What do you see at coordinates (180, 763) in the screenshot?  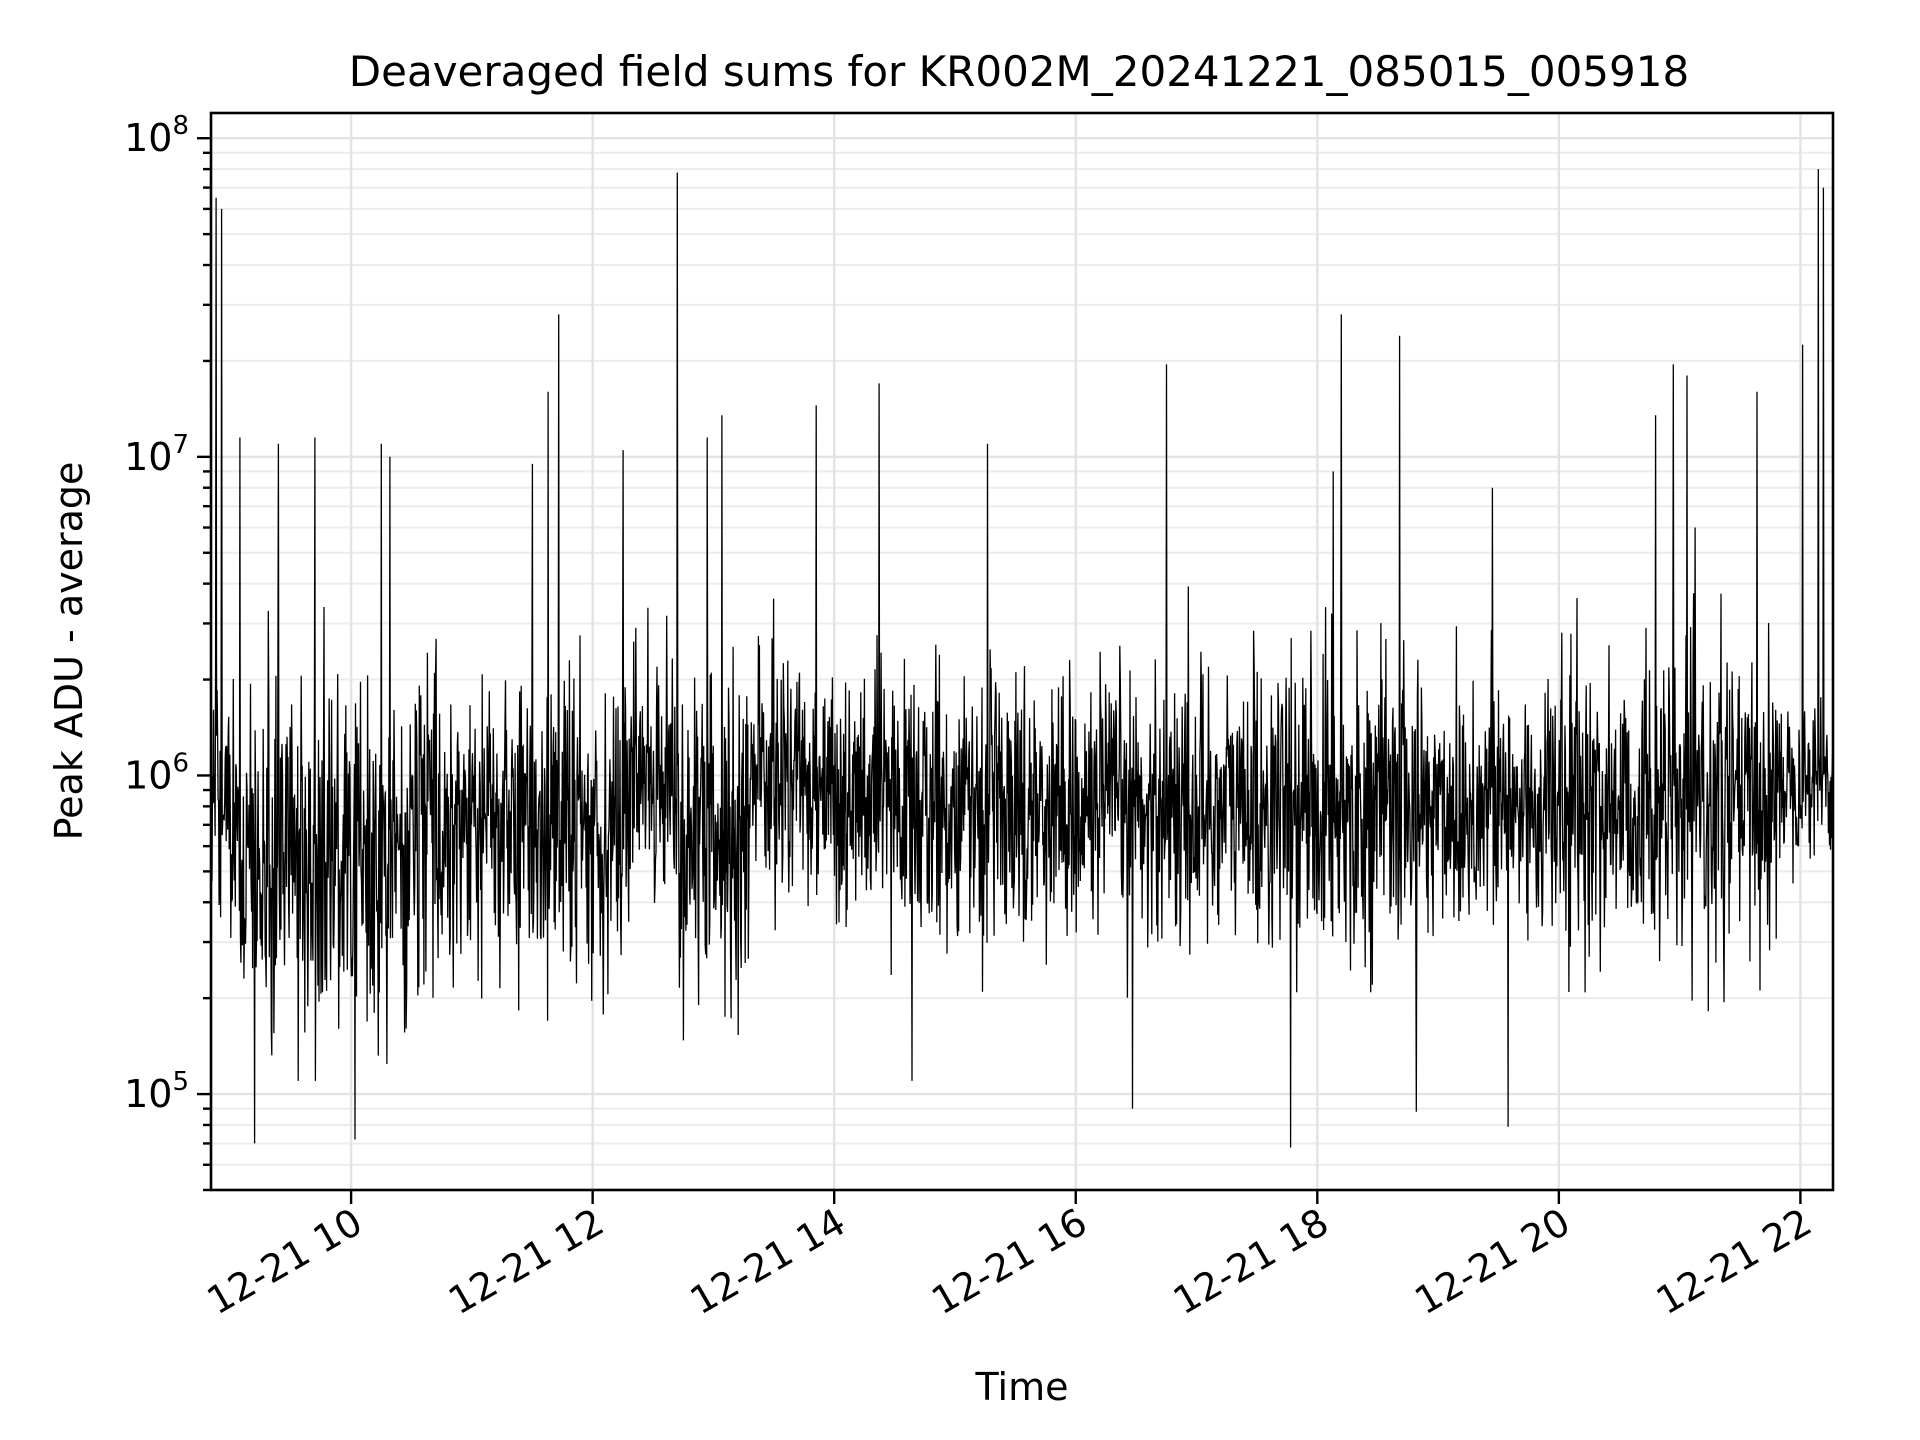 I see `y-tick-label-exponent: 6` at bounding box center [180, 763].